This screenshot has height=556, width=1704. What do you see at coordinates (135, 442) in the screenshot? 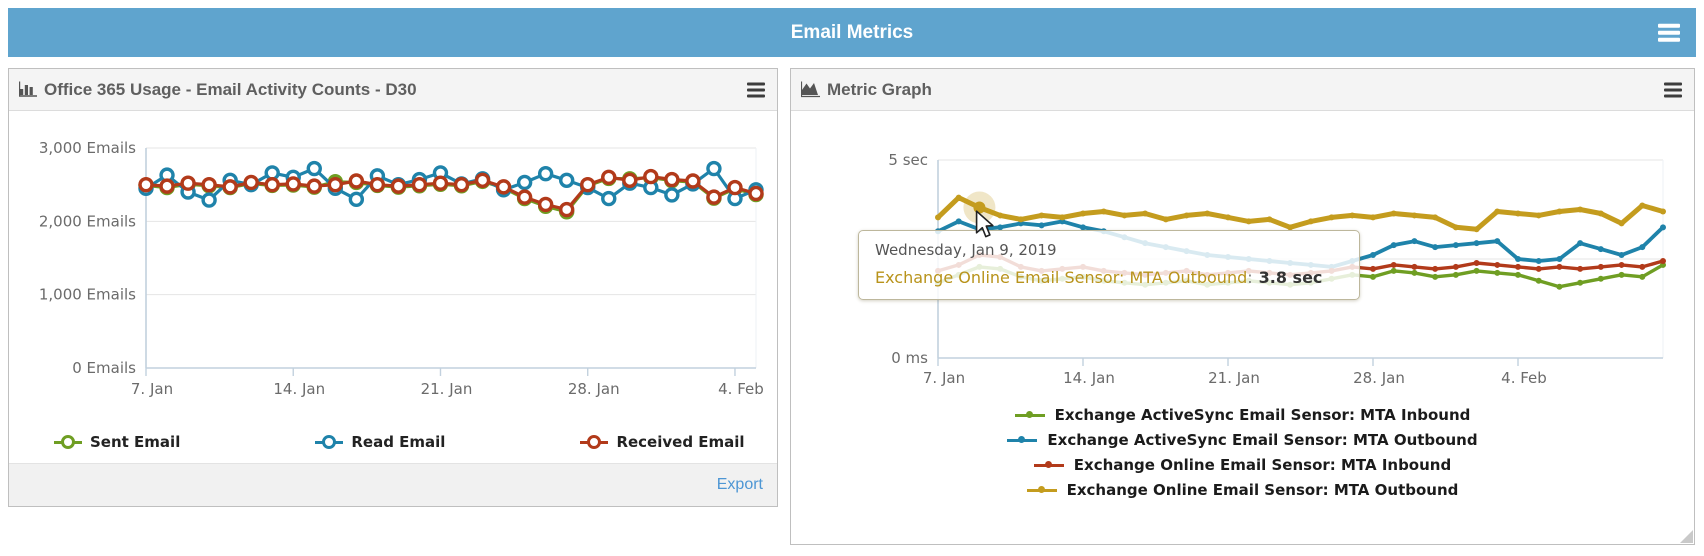
I see `legend-label: Sent Email` at bounding box center [135, 442].